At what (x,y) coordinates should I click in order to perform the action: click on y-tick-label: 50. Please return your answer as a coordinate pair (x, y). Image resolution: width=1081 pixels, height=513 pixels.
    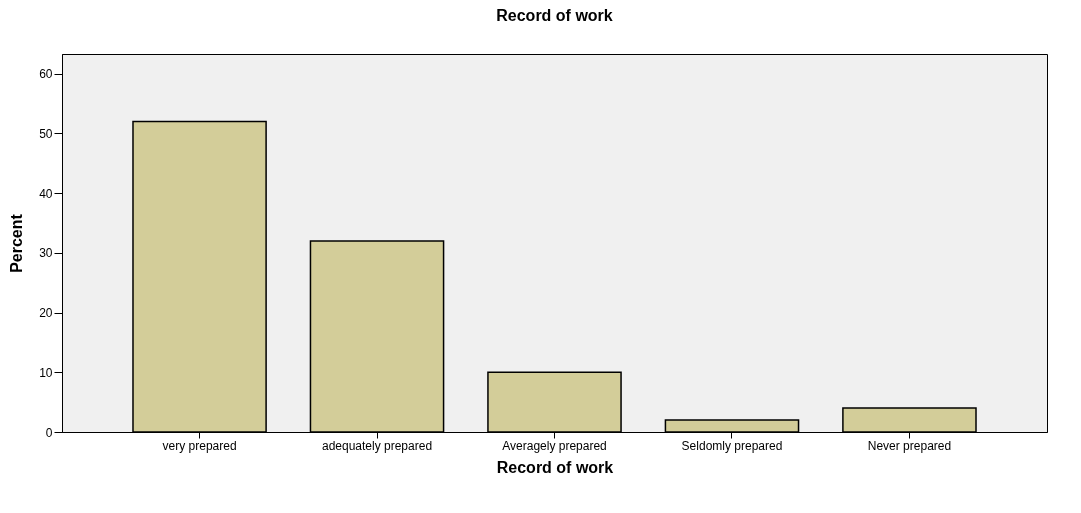
    Looking at the image, I should click on (46, 133).